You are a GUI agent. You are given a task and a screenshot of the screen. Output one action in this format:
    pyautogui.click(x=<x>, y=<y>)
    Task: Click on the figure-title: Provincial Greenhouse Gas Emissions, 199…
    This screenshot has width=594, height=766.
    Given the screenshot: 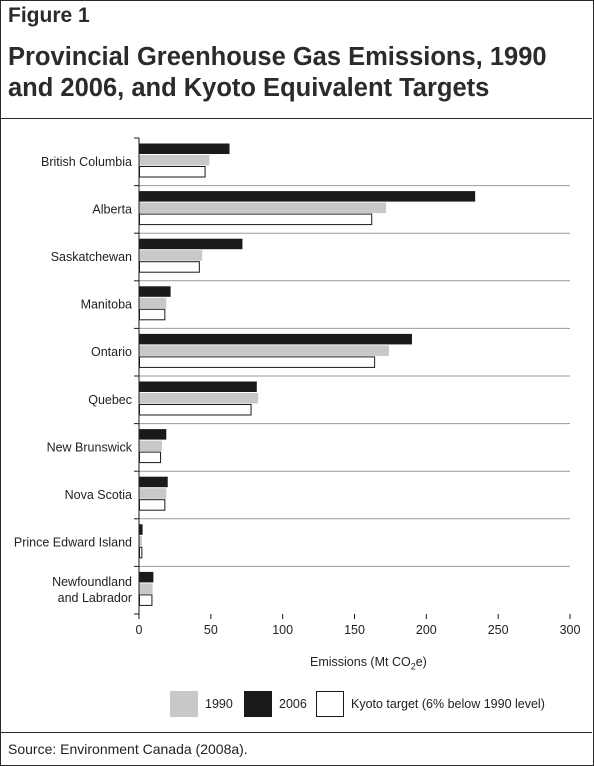 What is the action you would take?
    pyautogui.click(x=277, y=72)
    